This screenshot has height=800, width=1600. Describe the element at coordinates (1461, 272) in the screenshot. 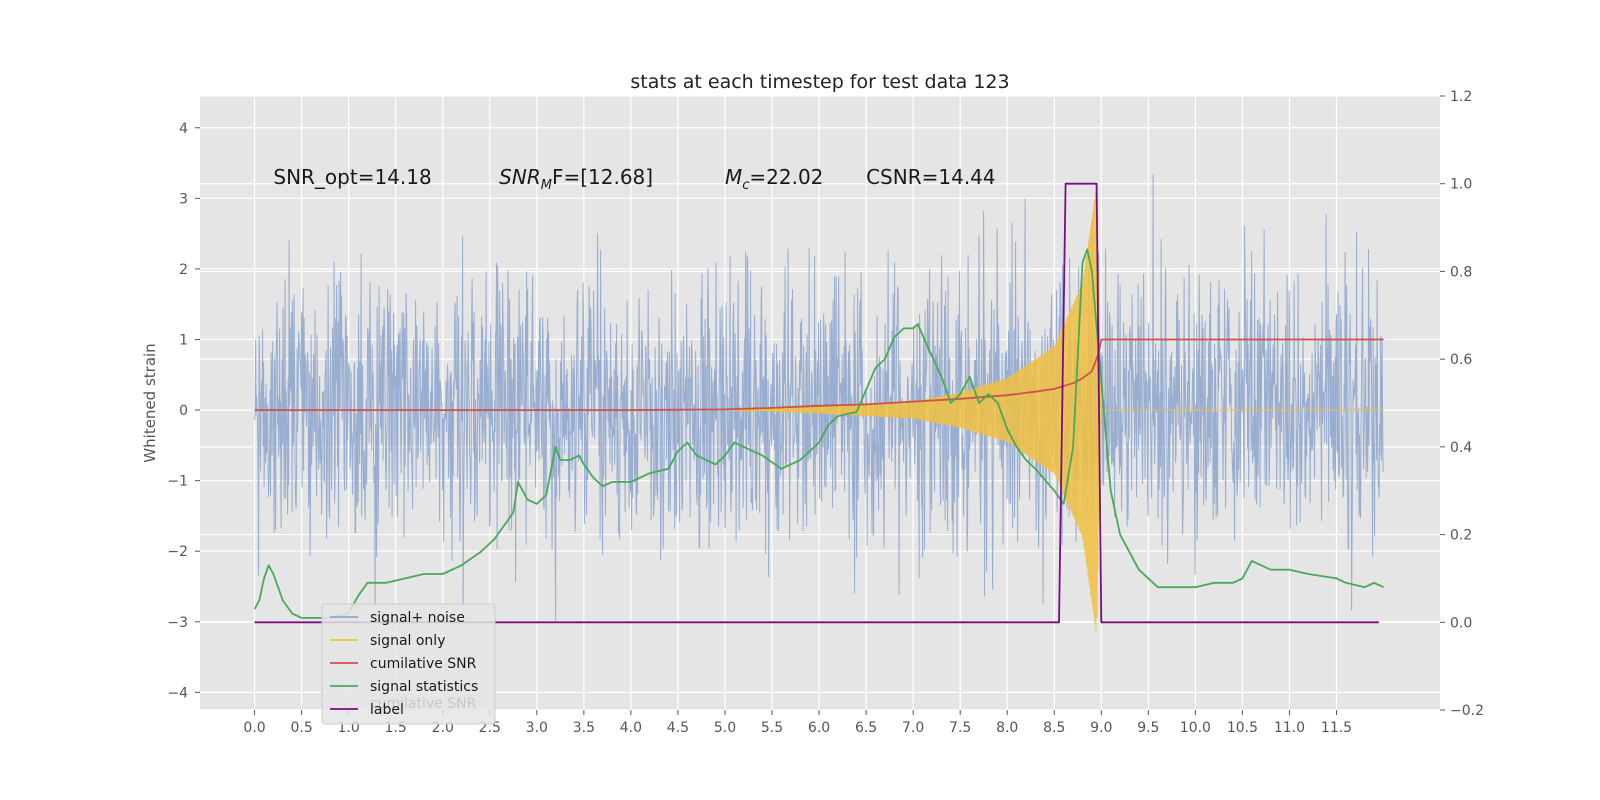

I see `y2-tick-label: 0.8` at that location.